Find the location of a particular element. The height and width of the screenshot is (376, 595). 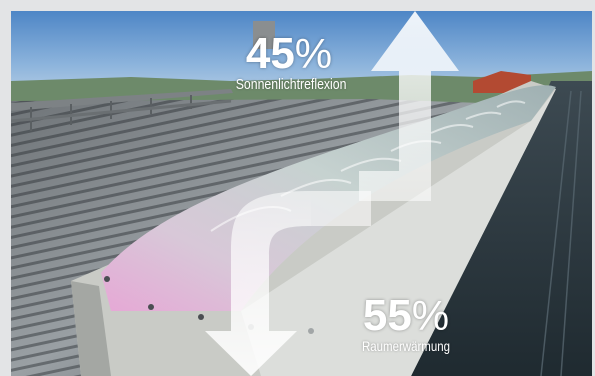

reflection-value: 45 is located at coordinates (270, 53).